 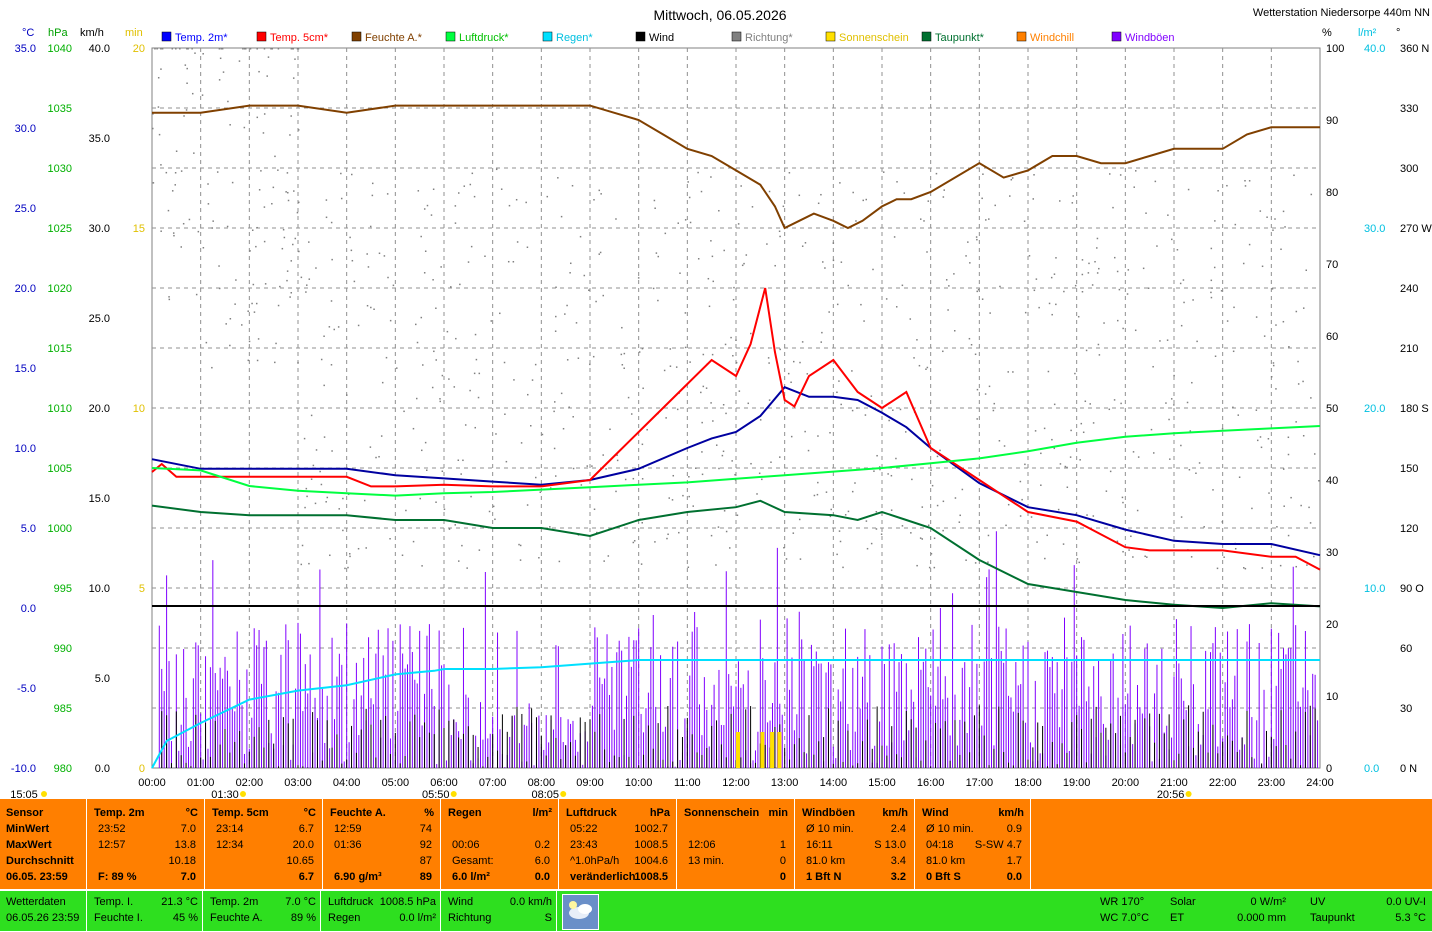 I want to click on luftdruck-row-1-value: 1008.5, so click(x=651, y=845).